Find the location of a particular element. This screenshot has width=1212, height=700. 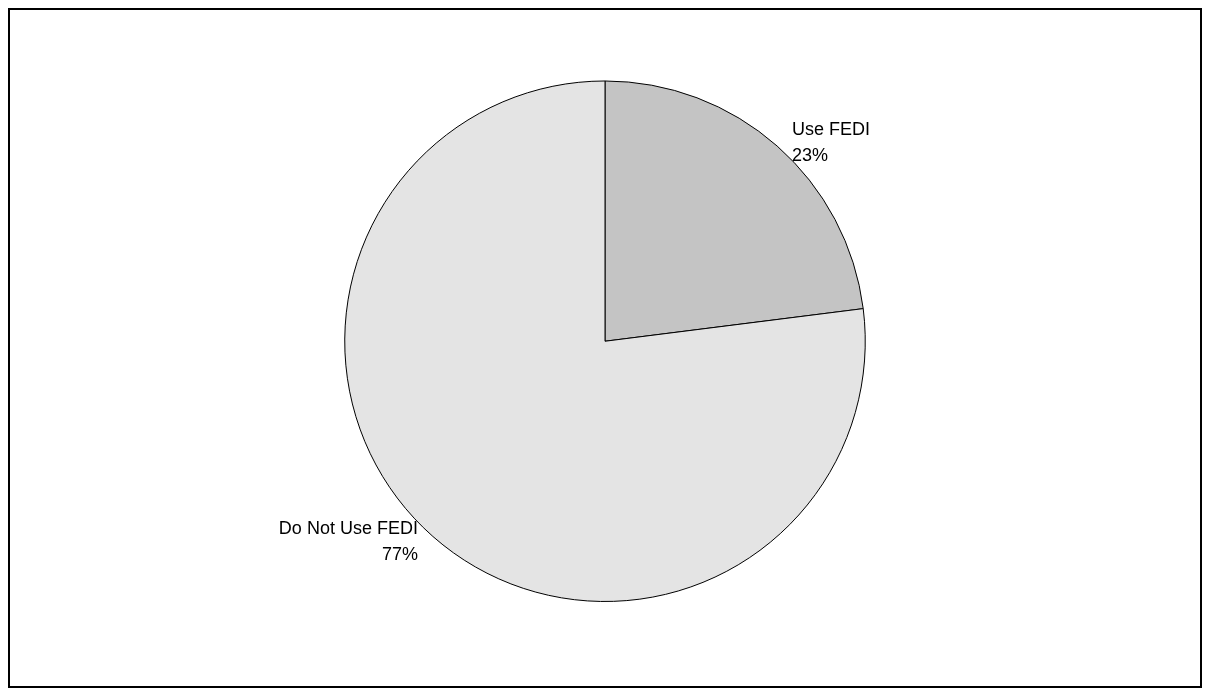

slice-label: Use FEDI is located at coordinates (831, 128).